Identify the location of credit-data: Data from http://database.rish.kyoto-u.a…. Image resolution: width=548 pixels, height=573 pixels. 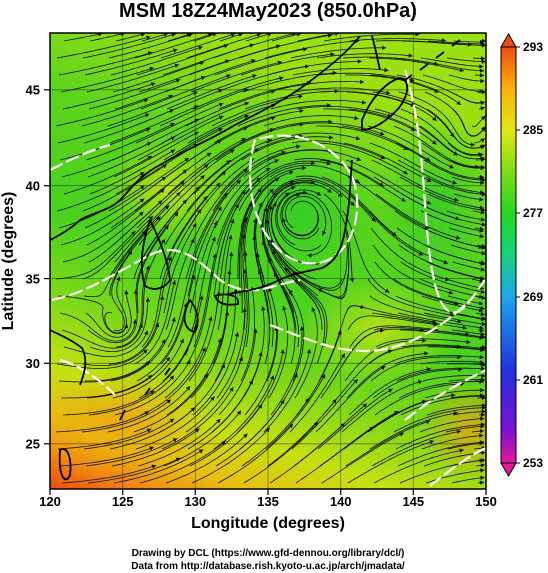
(268, 566).